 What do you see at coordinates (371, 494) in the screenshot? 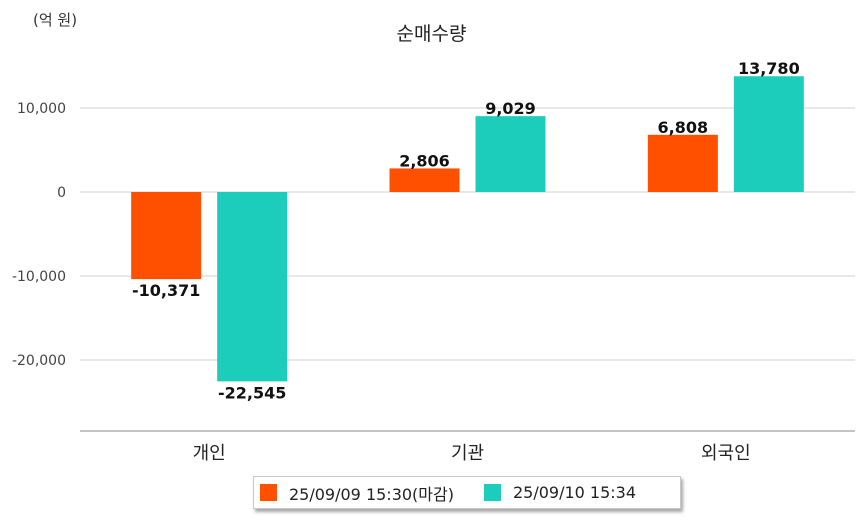
I see `legend-label-series-1: 25/09/09 15:30(마감)` at bounding box center [371, 494].